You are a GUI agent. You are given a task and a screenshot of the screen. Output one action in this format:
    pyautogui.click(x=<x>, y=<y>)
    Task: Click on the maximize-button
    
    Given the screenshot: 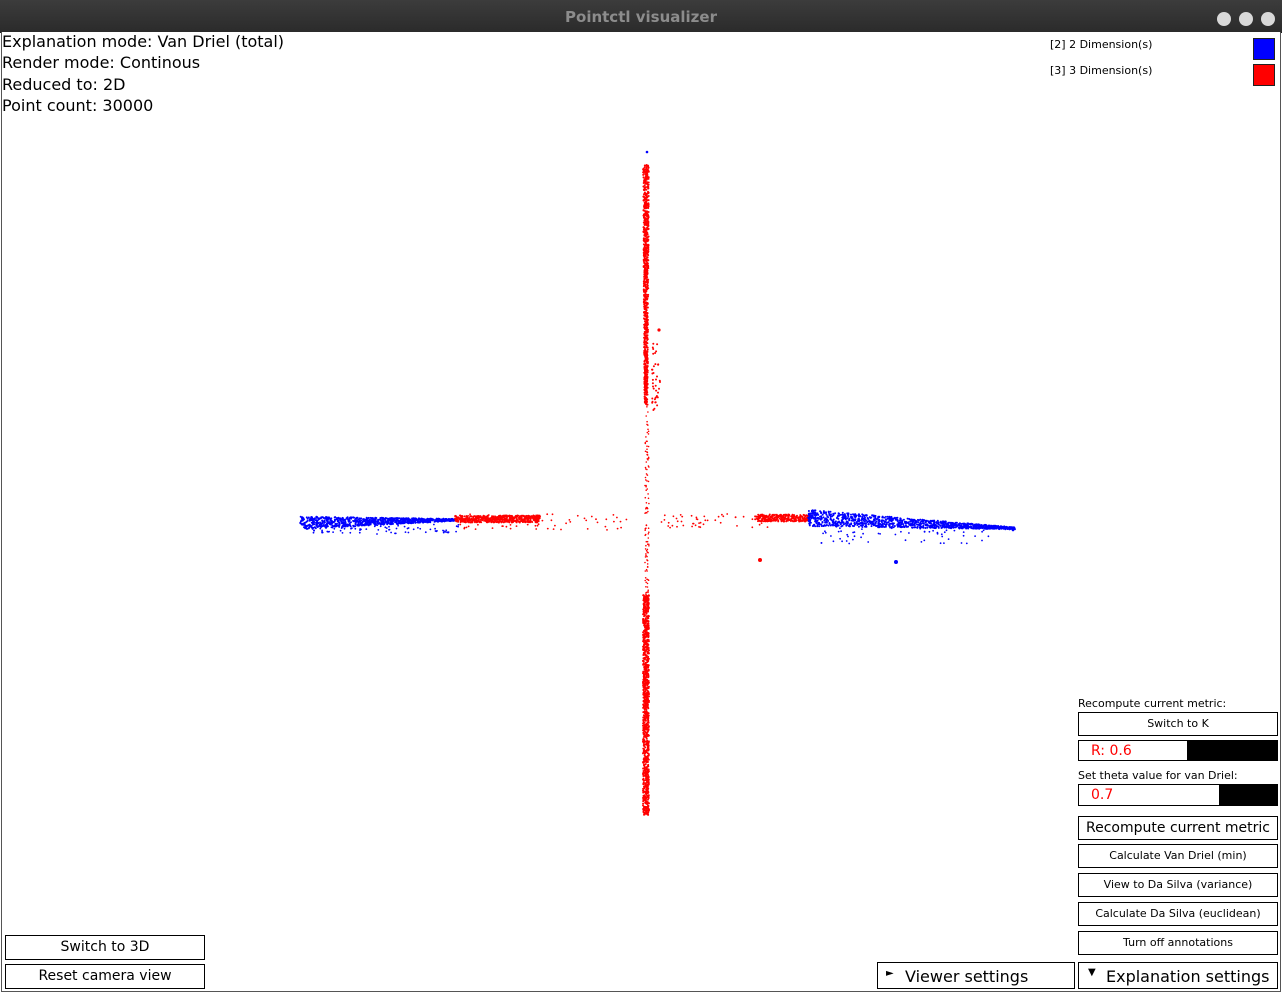 What is the action you would take?
    pyautogui.click(x=1246, y=19)
    